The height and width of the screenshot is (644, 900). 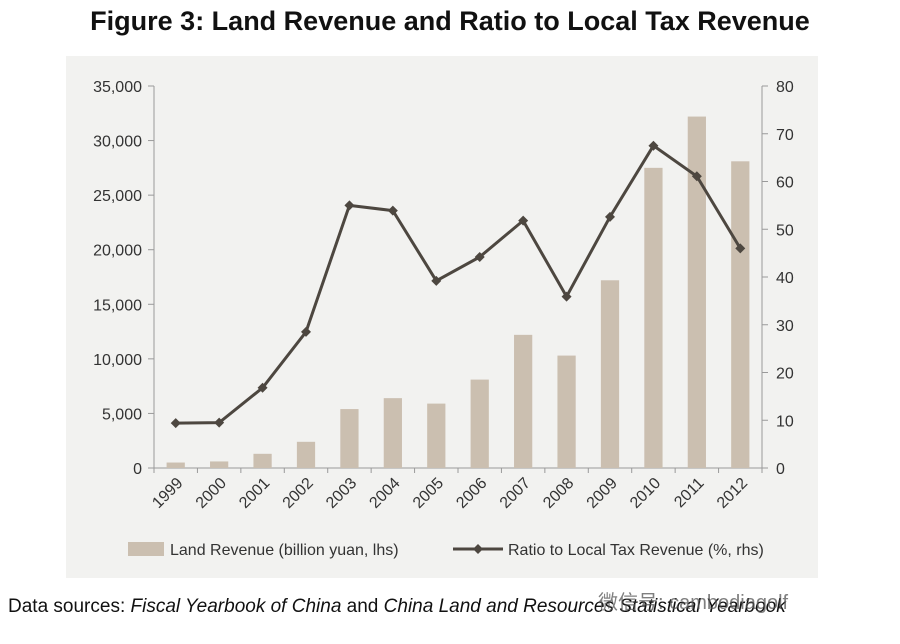 I want to click on x-tick-label: 2011, so click(x=689, y=493).